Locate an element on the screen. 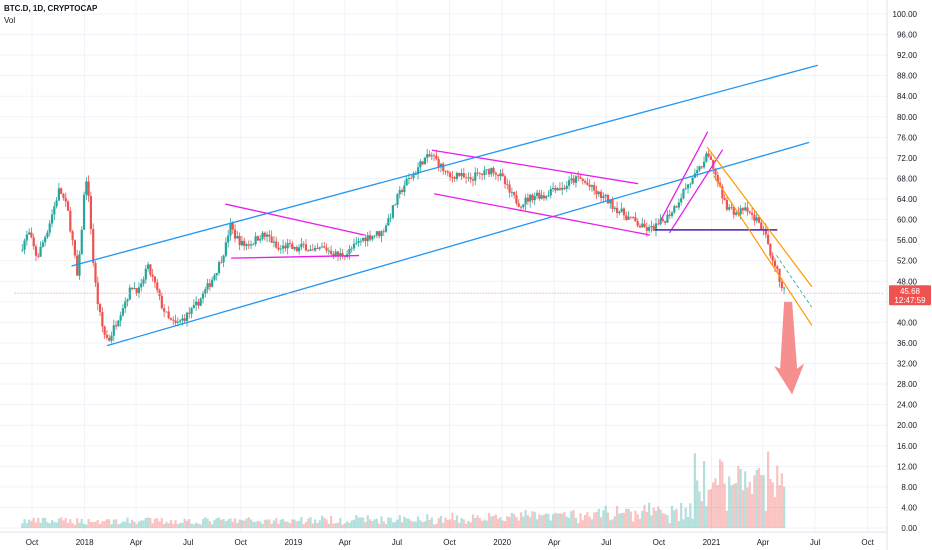 Image resolution: width=932 pixels, height=550 pixels. volume-label: Vol is located at coordinates (10, 20).